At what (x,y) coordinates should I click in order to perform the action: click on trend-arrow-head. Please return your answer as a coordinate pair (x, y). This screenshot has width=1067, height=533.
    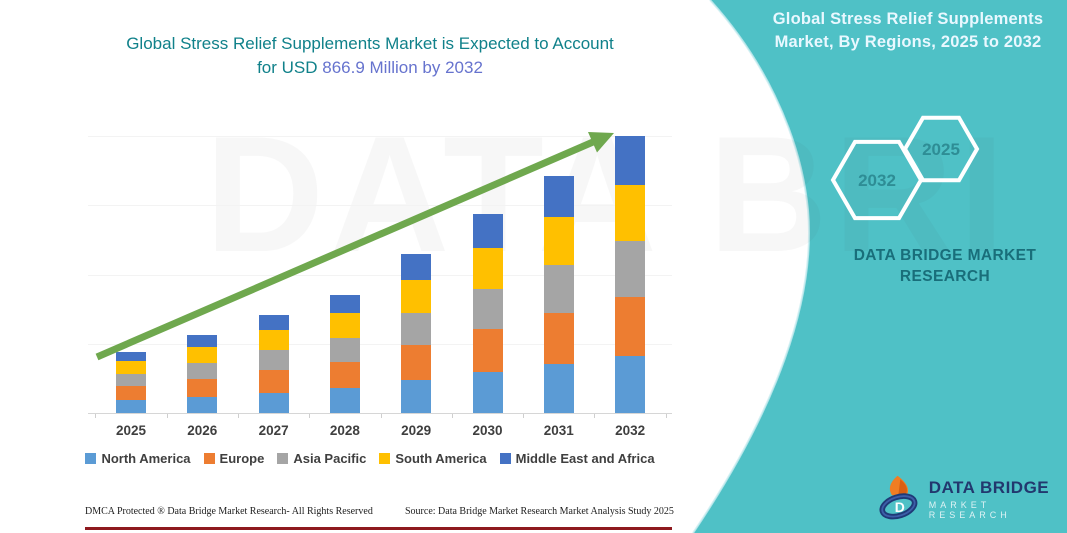
    Looking at the image, I should click on (601, 142).